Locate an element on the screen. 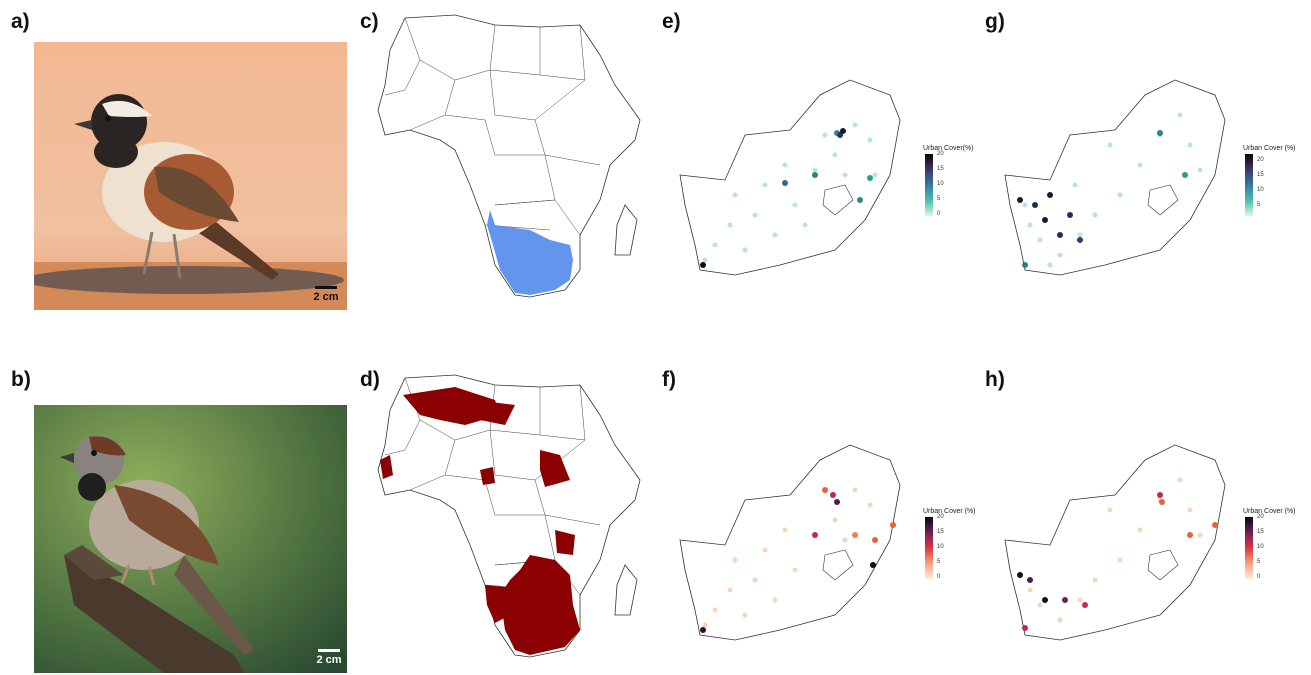 The height and width of the screenshot is (675, 1311). range-south is located at coordinates (540, 605).